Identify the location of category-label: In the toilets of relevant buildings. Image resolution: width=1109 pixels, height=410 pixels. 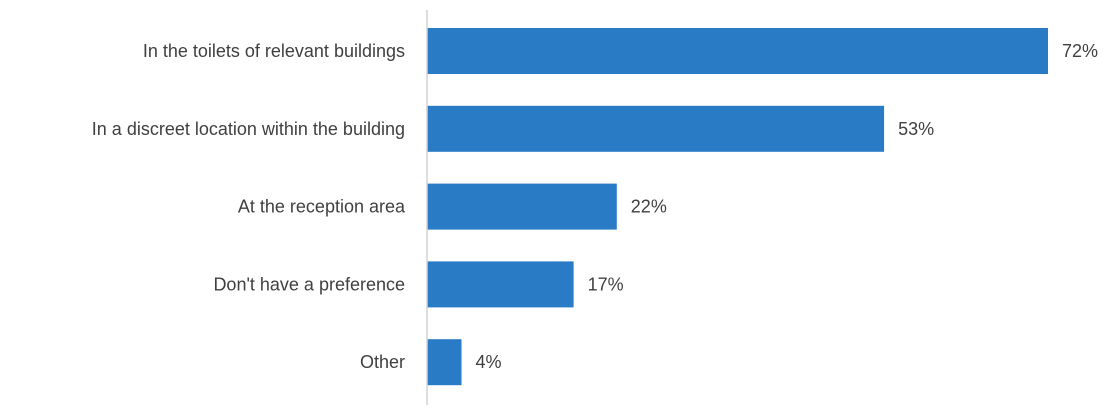
(274, 51).